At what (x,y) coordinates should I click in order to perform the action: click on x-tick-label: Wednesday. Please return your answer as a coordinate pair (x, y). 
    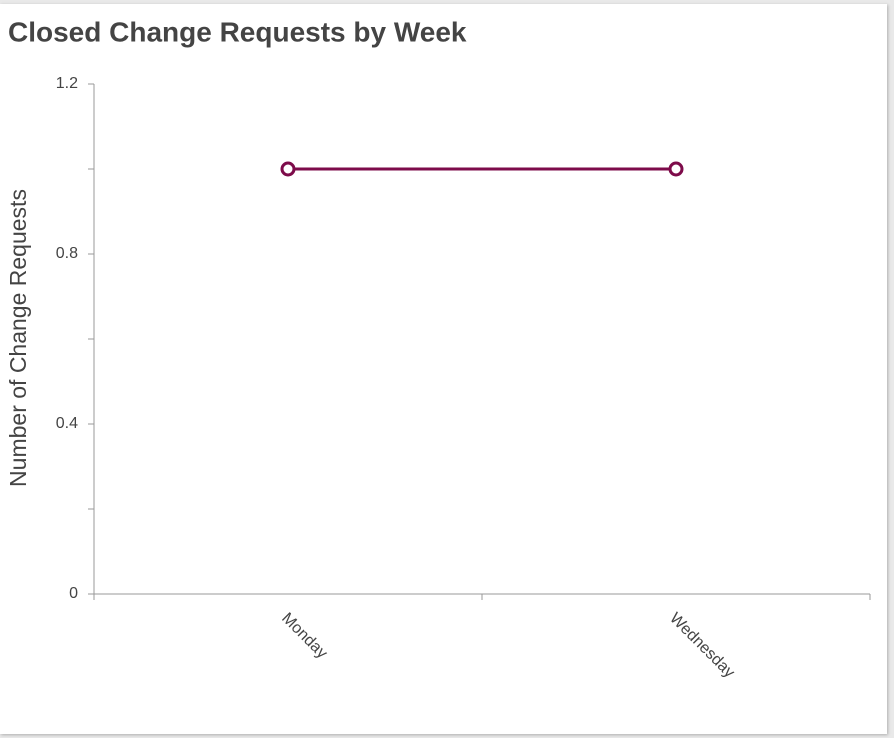
    Looking at the image, I should click on (702, 646).